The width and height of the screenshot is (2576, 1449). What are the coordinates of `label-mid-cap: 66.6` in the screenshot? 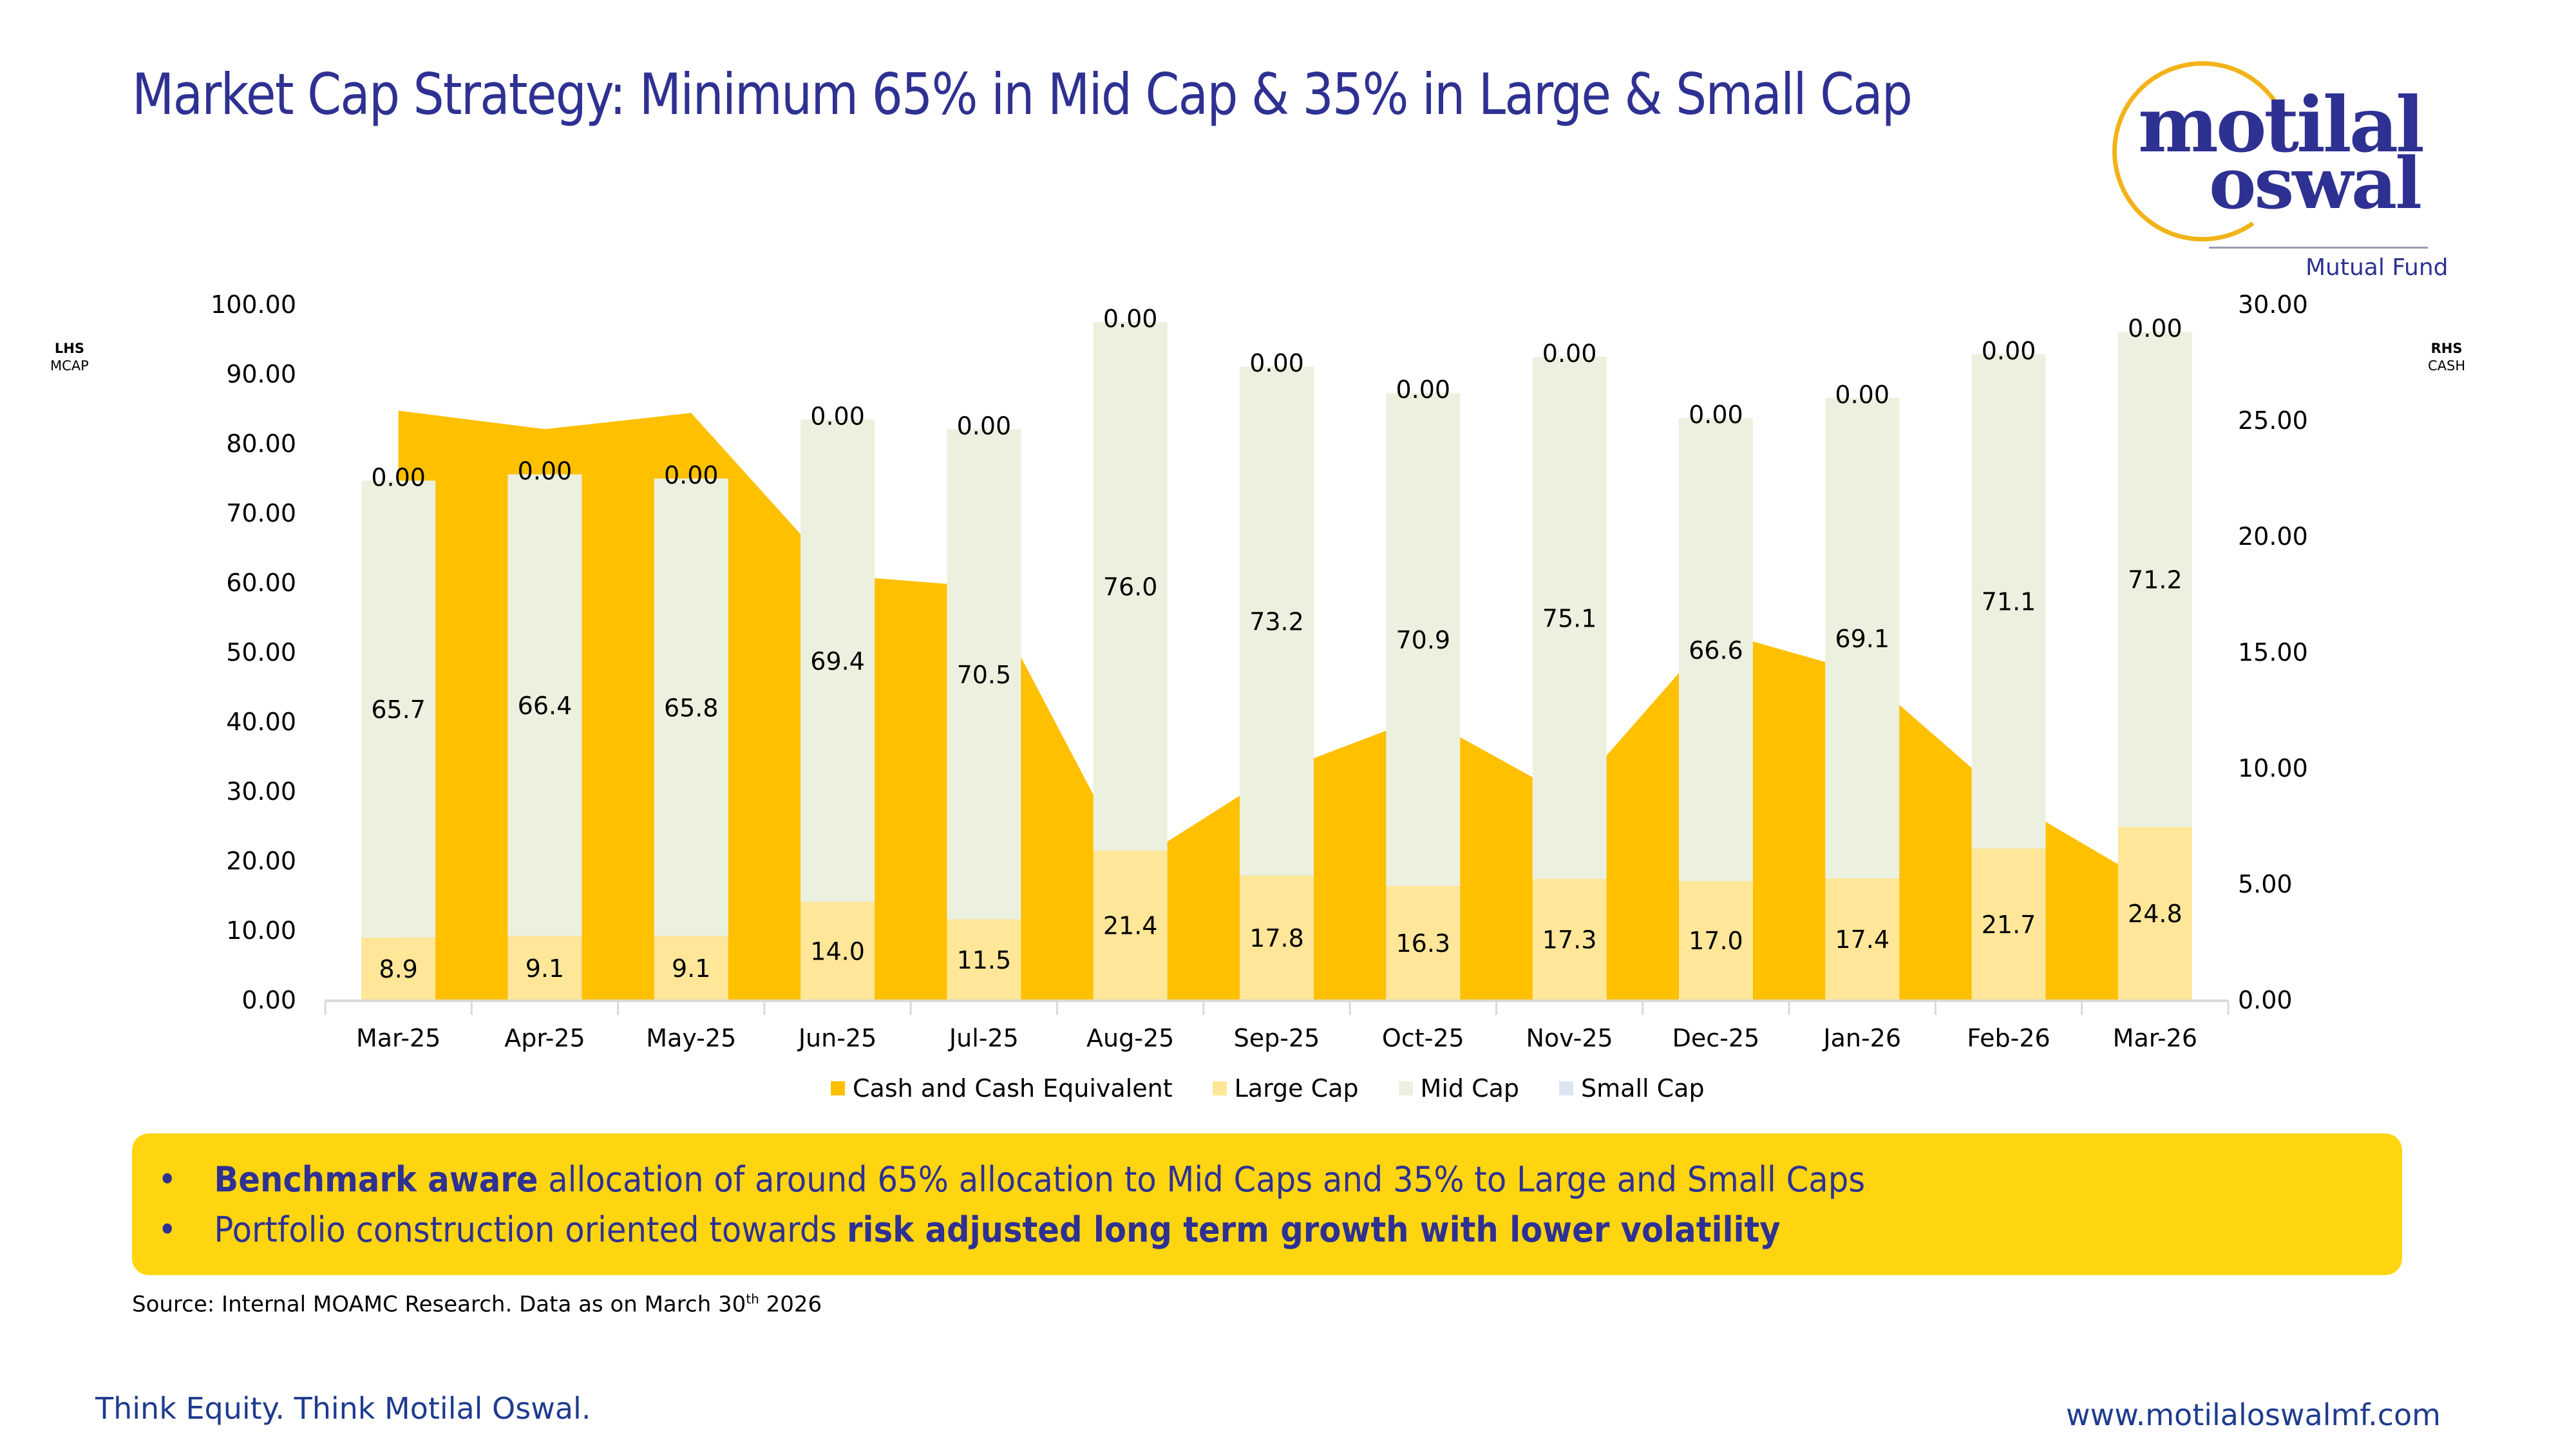 It's located at (1716, 651).